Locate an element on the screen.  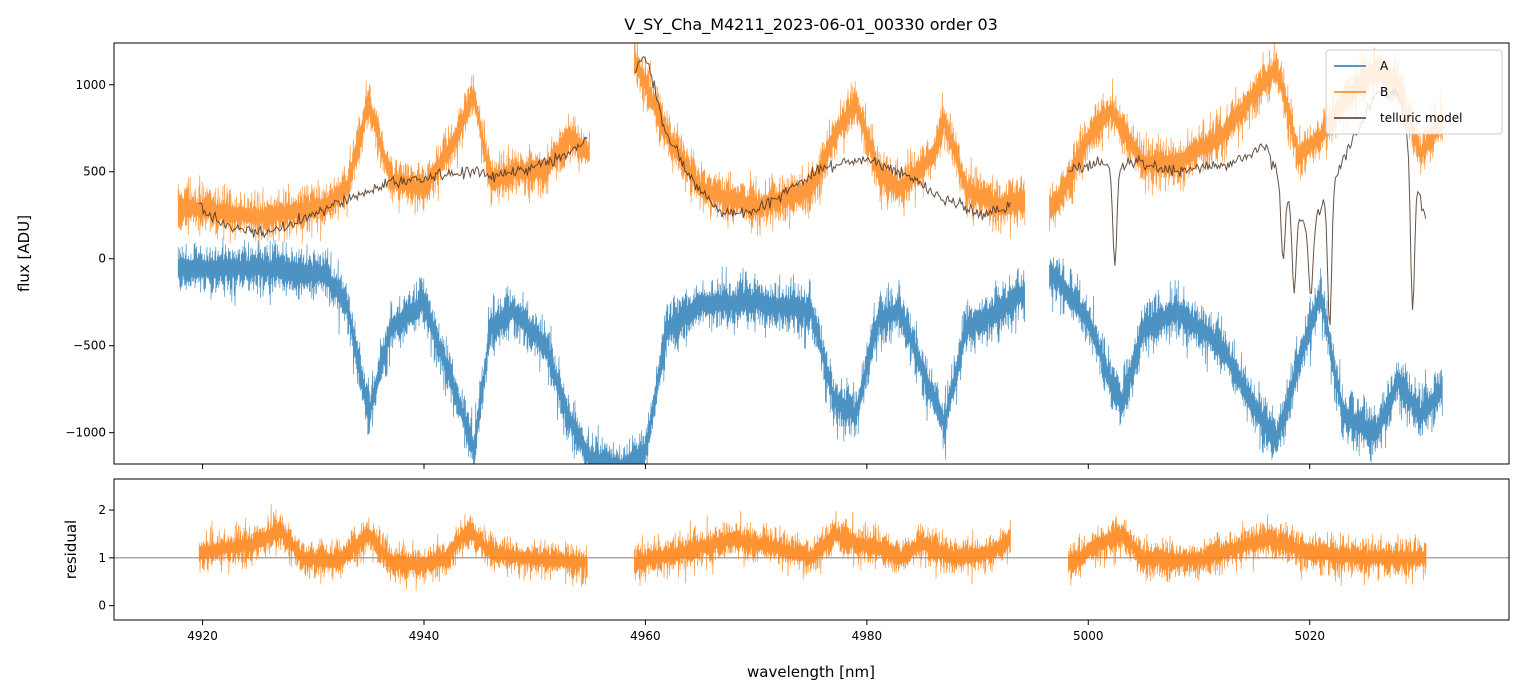
x-tick-label: 4920 is located at coordinates (202, 636).